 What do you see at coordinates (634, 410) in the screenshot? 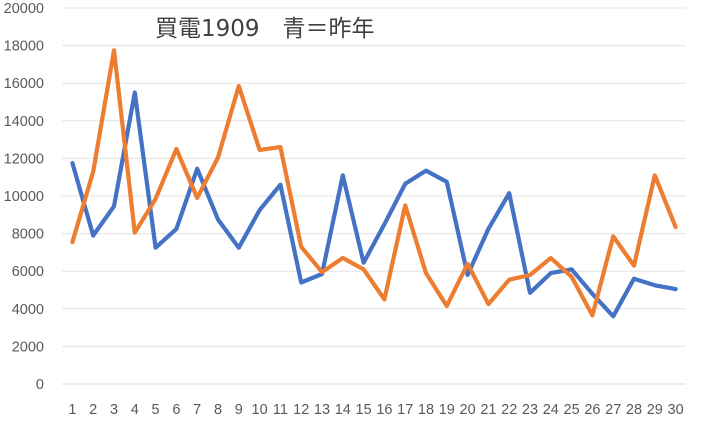
I see `x-tick-label: 28` at bounding box center [634, 410].